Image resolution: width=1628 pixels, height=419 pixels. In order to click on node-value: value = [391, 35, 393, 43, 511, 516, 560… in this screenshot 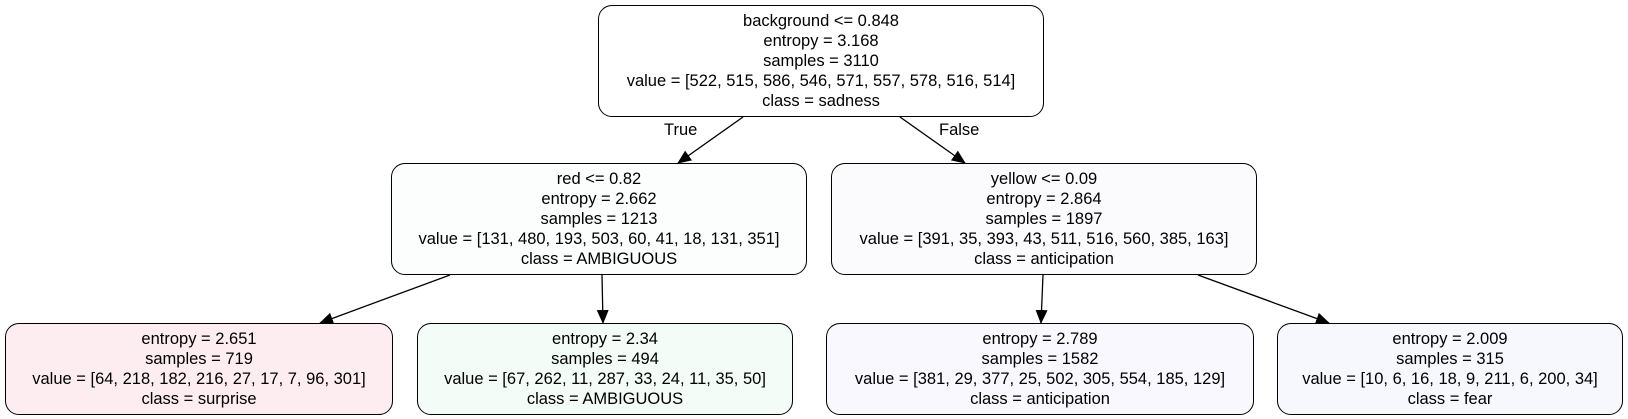, I will do `click(1044, 239)`.